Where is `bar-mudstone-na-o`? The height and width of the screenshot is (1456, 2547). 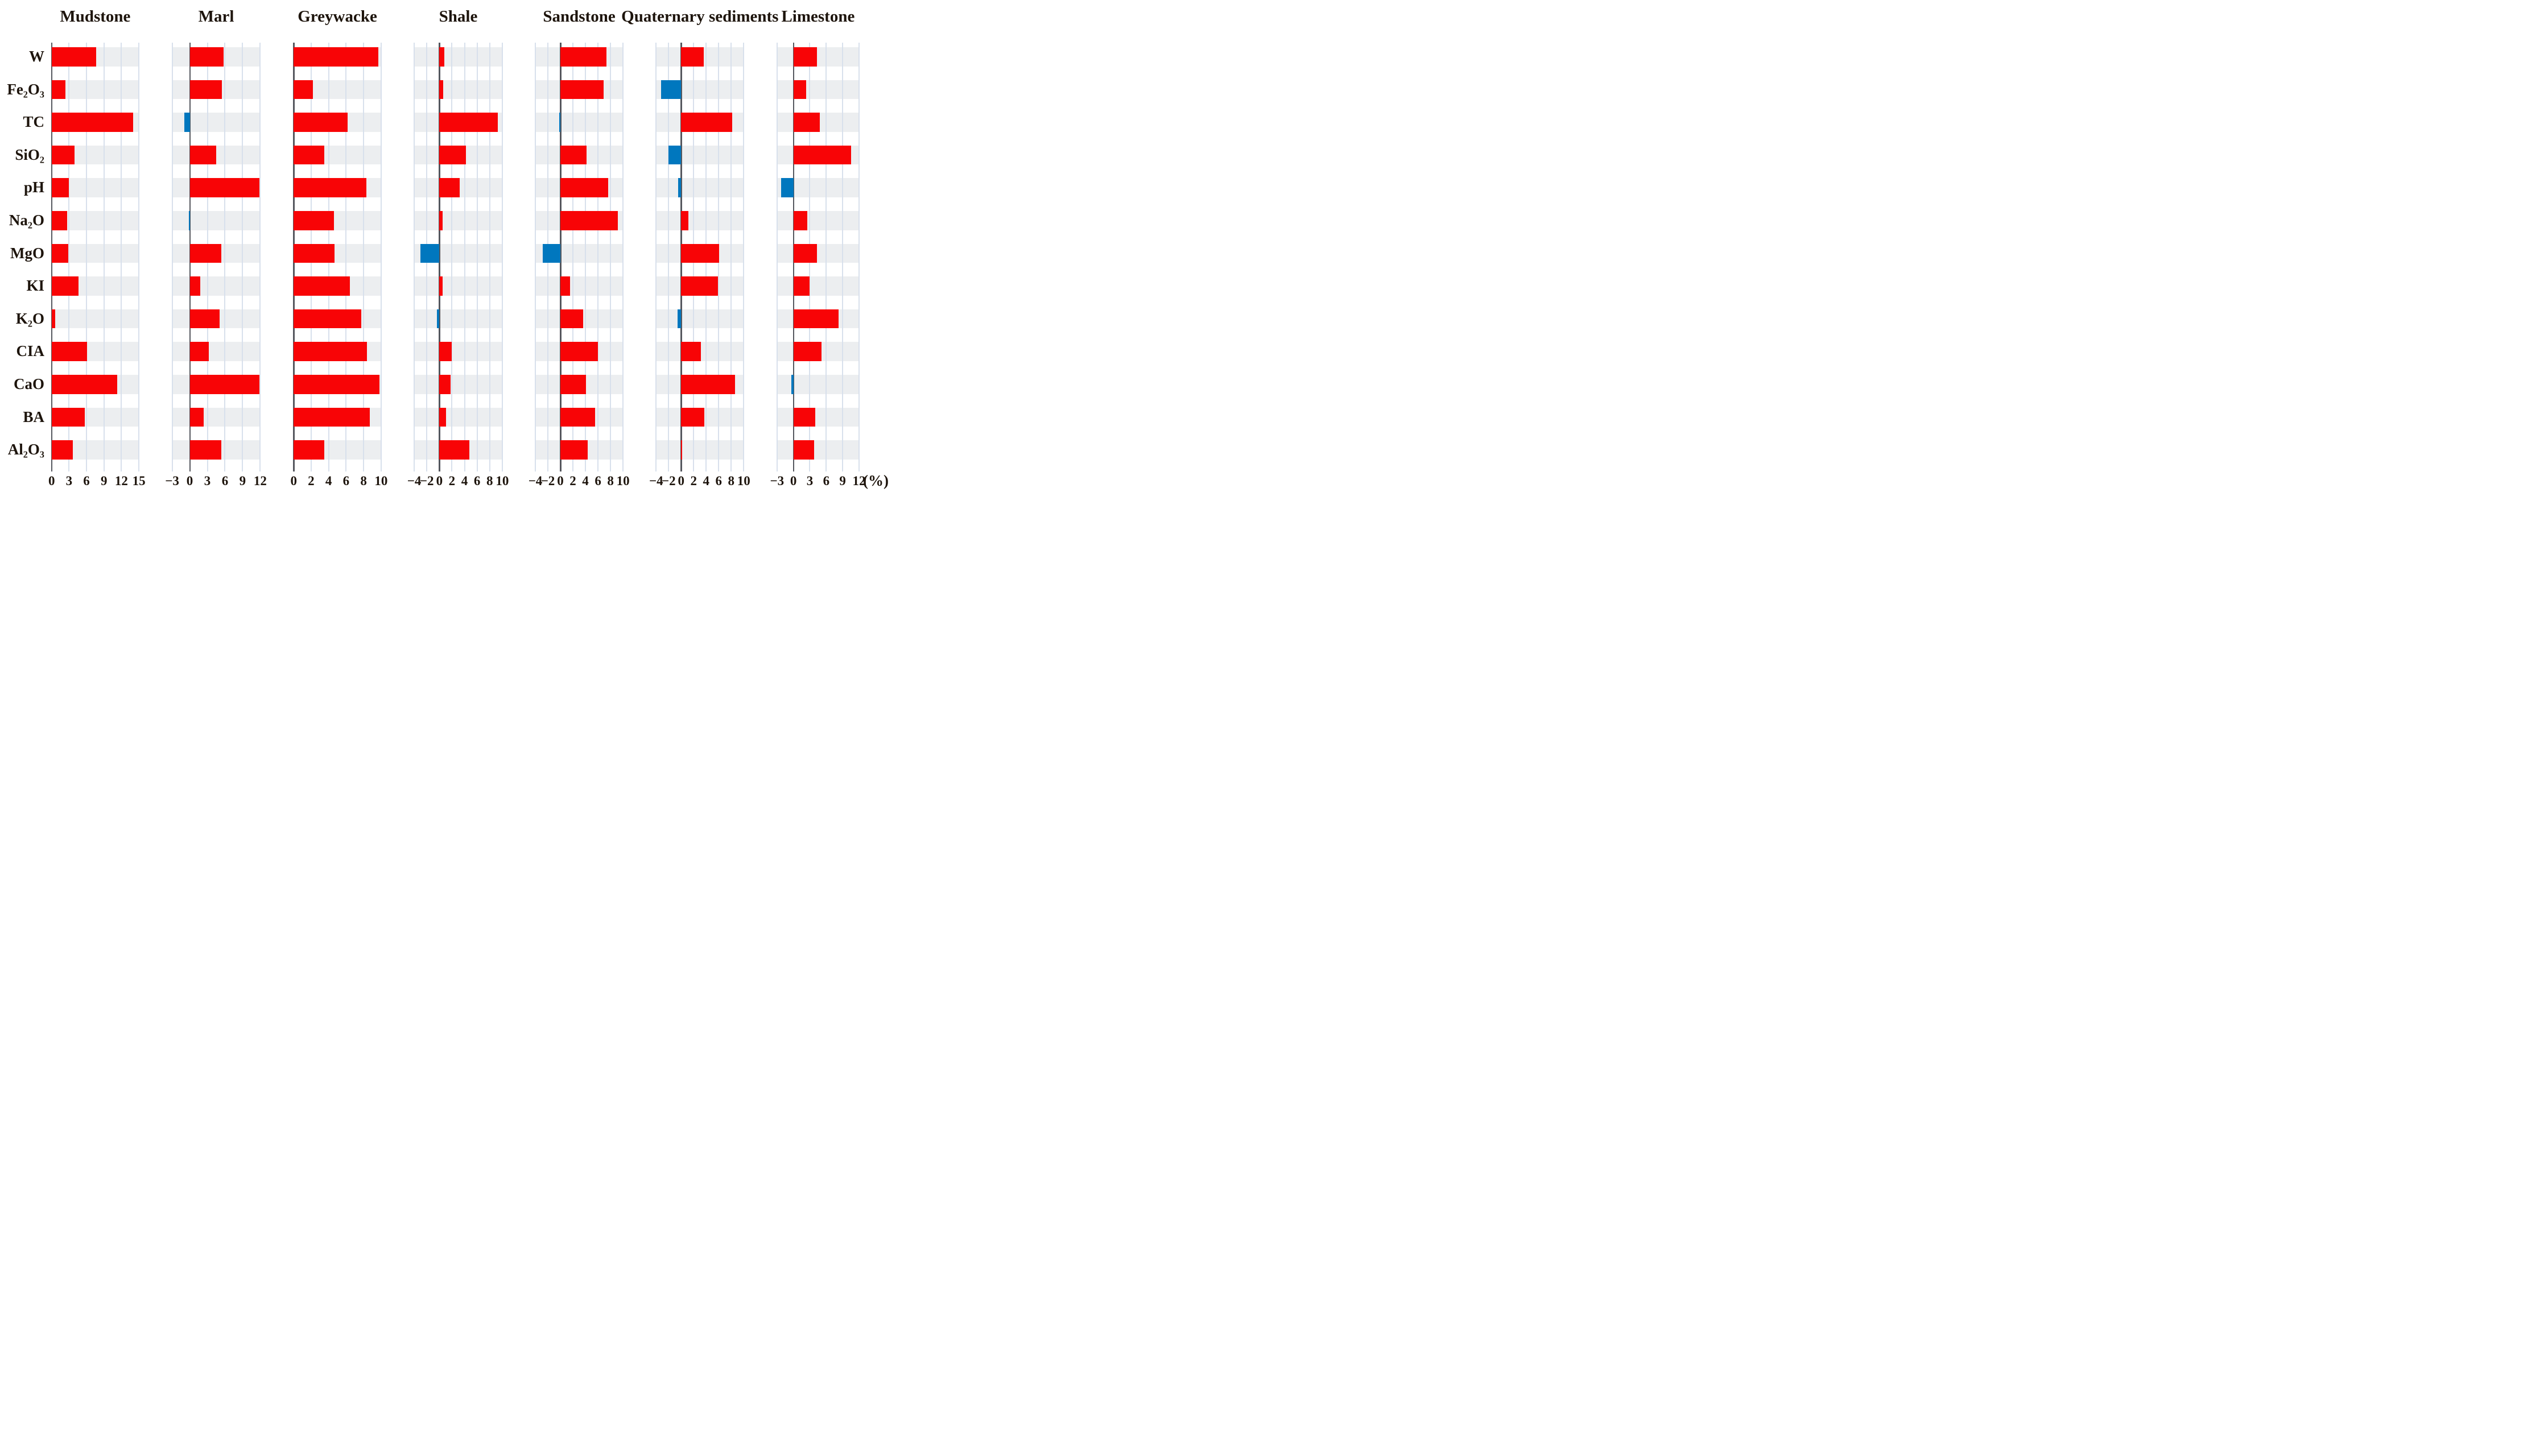 bar-mudstone-na-o is located at coordinates (59, 220).